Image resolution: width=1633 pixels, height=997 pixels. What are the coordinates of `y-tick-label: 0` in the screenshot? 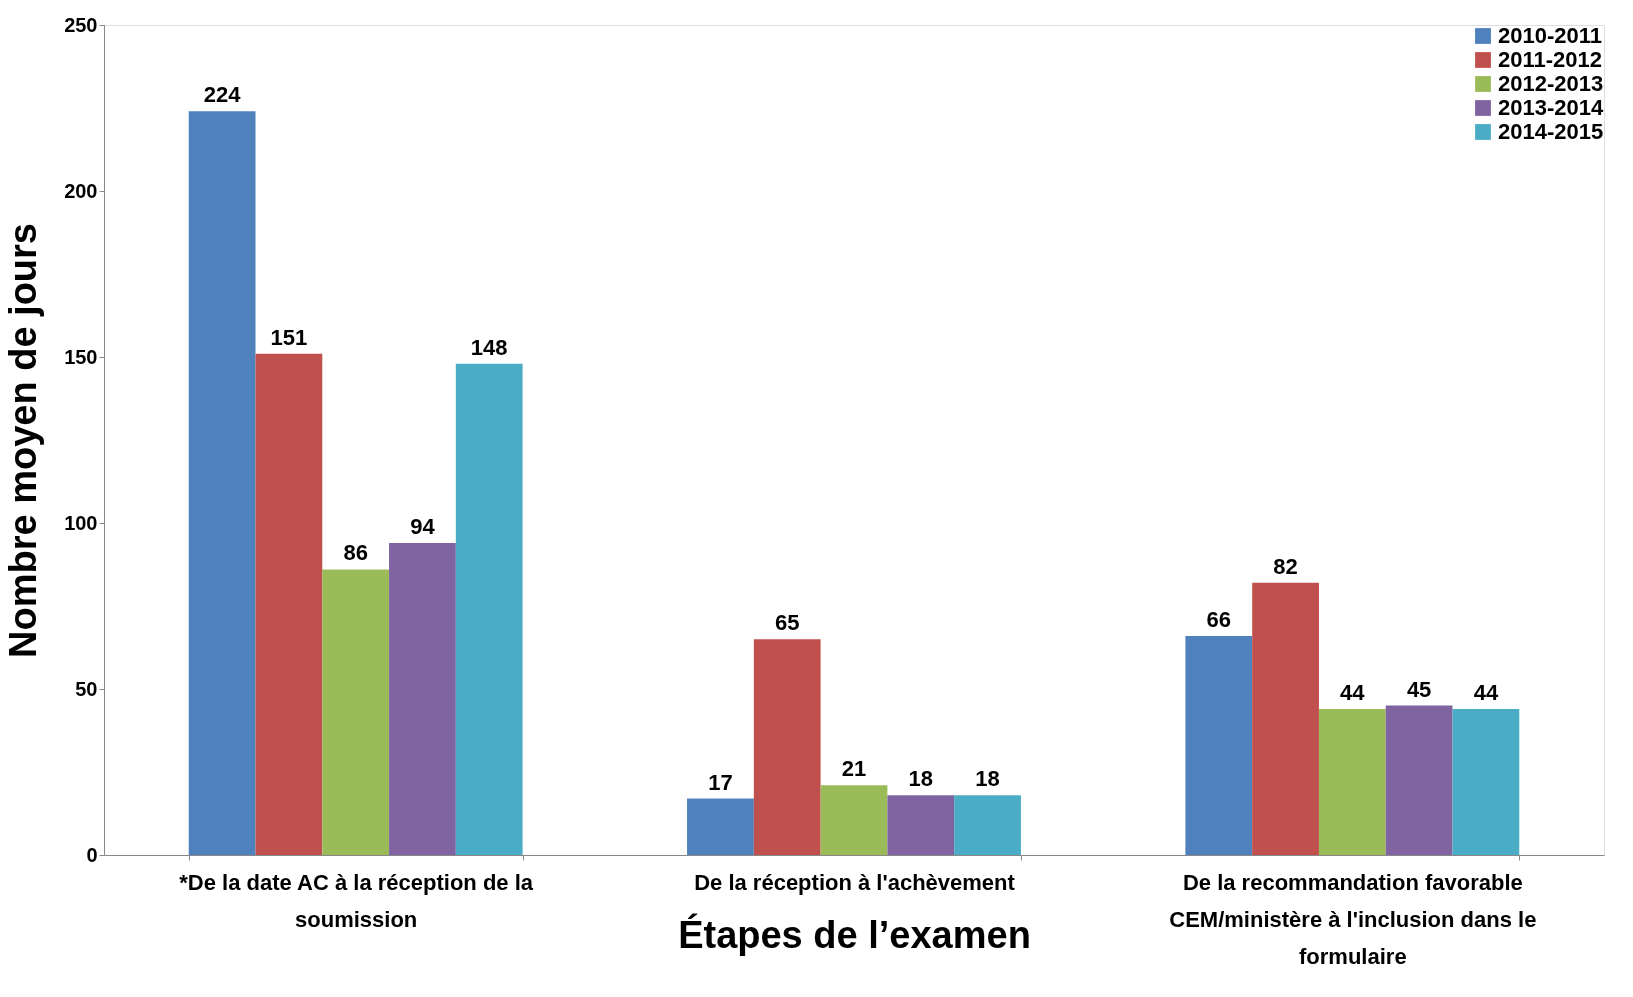 It's located at (92, 854).